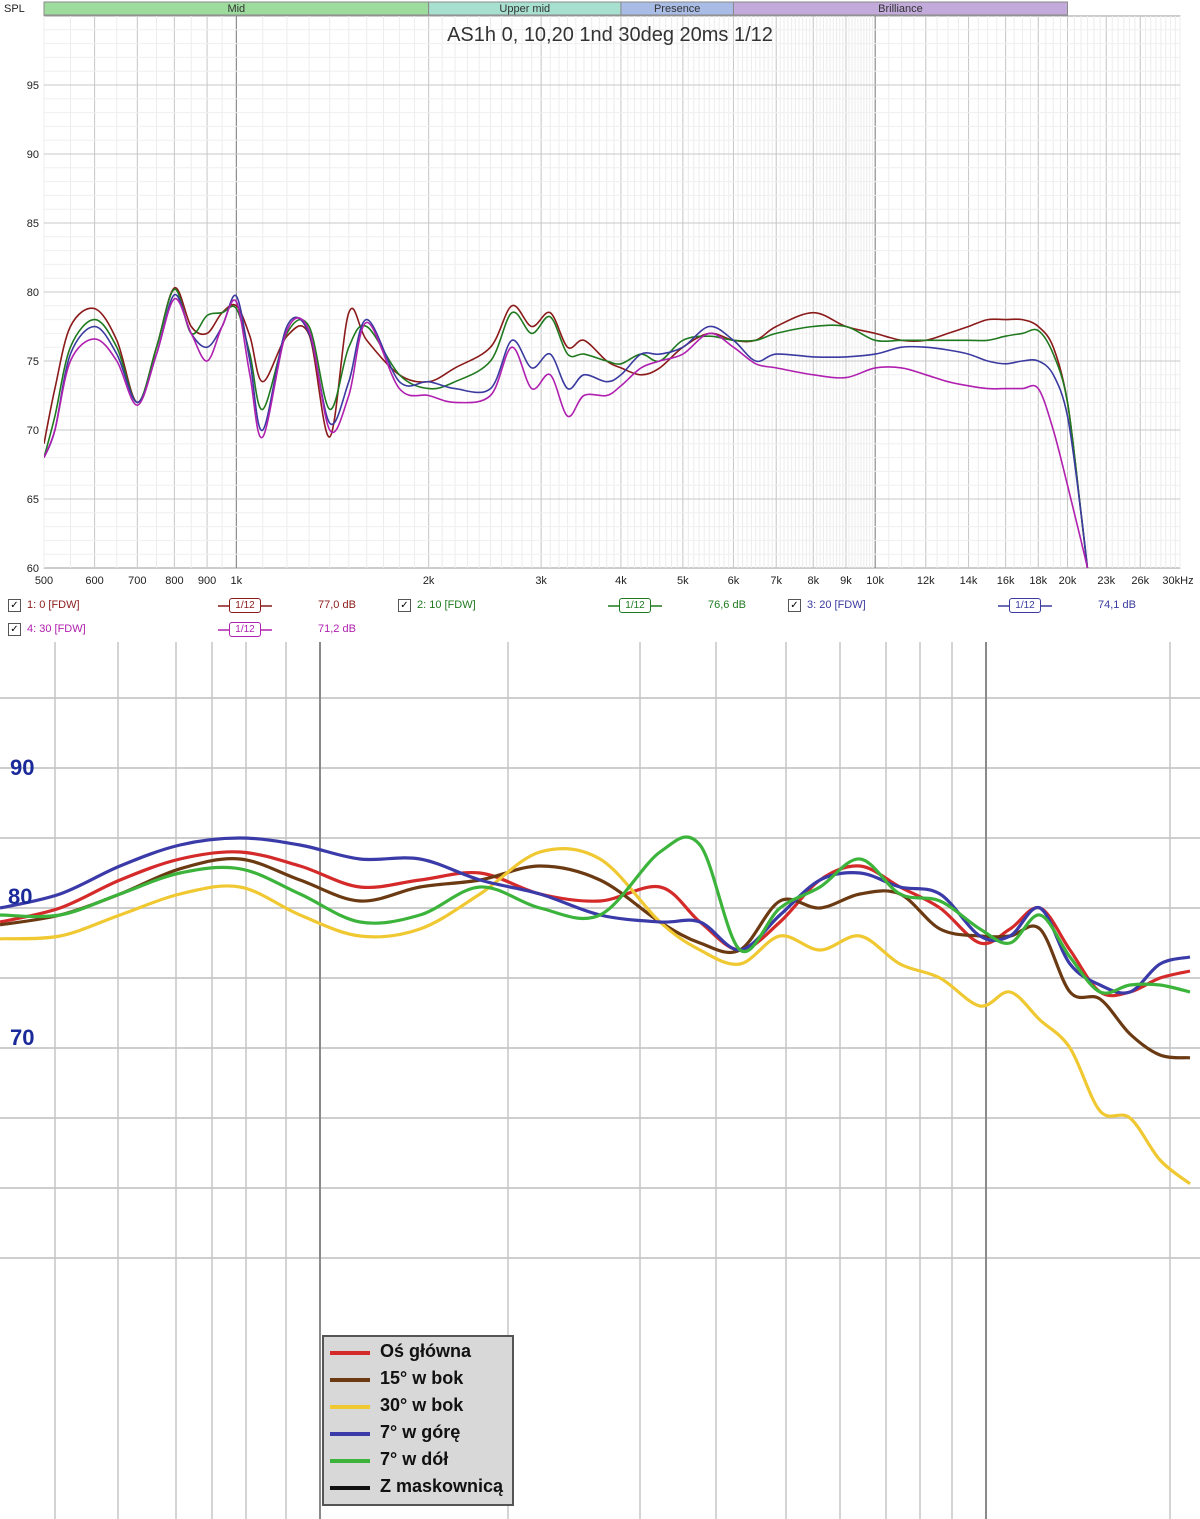 The height and width of the screenshot is (1519, 1200). I want to click on band-label: Brilliance, so click(900, 9).